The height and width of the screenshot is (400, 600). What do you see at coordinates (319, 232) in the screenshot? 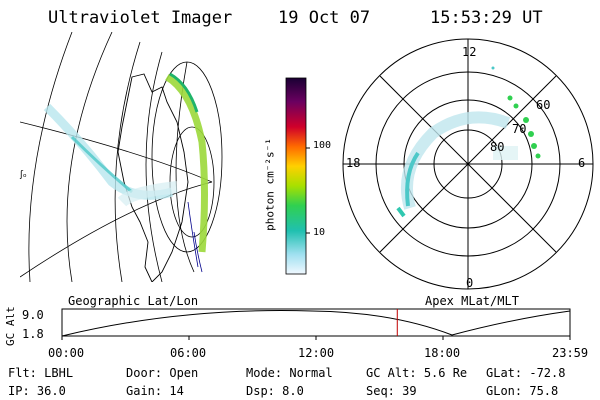
I see `colorbar-tick-10: 10` at bounding box center [319, 232].